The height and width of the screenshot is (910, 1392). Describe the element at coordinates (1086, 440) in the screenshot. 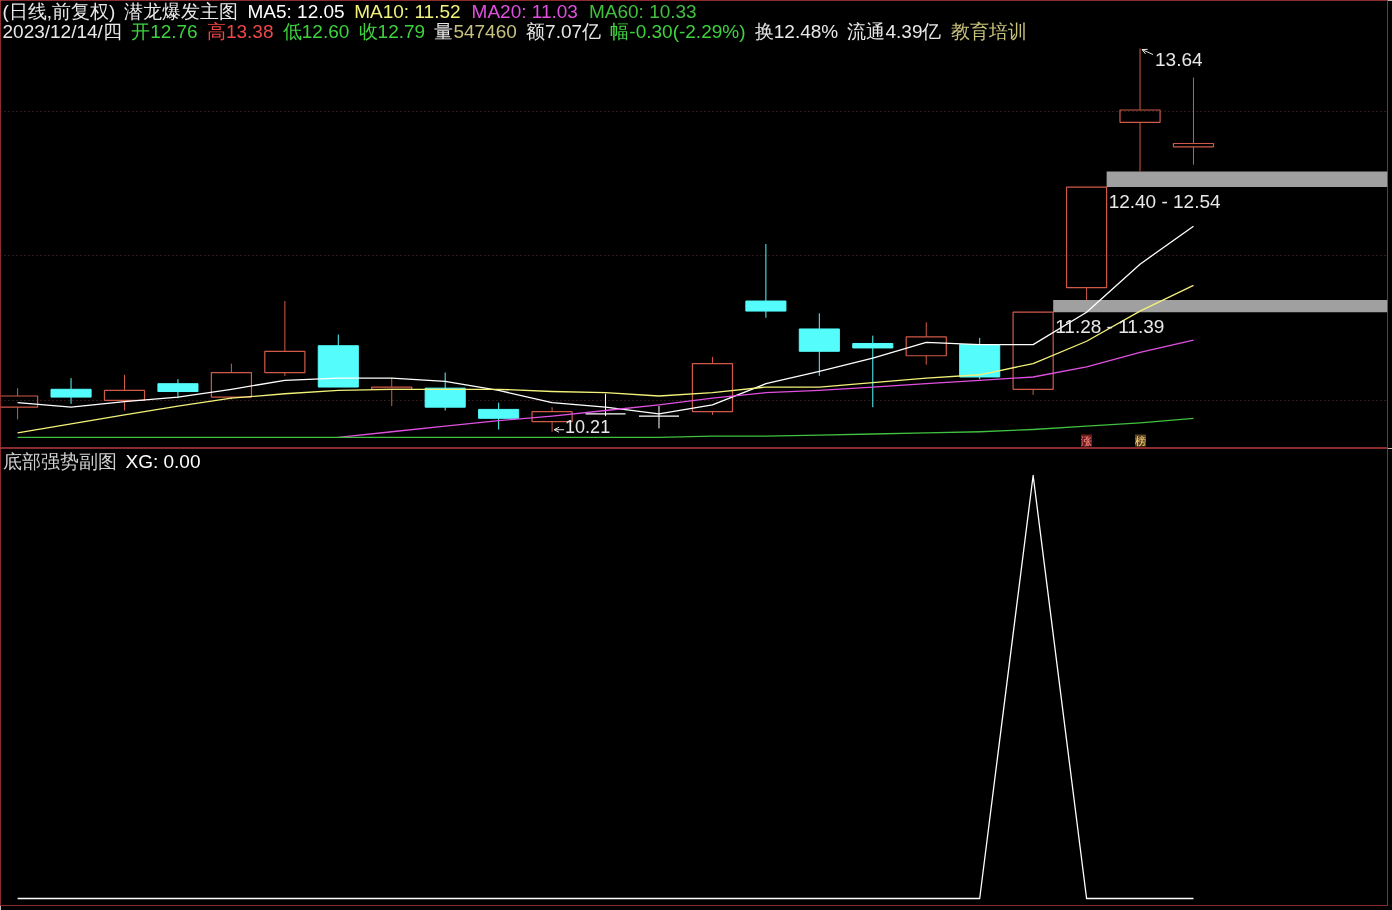

I see `annotation: 涨` at that location.